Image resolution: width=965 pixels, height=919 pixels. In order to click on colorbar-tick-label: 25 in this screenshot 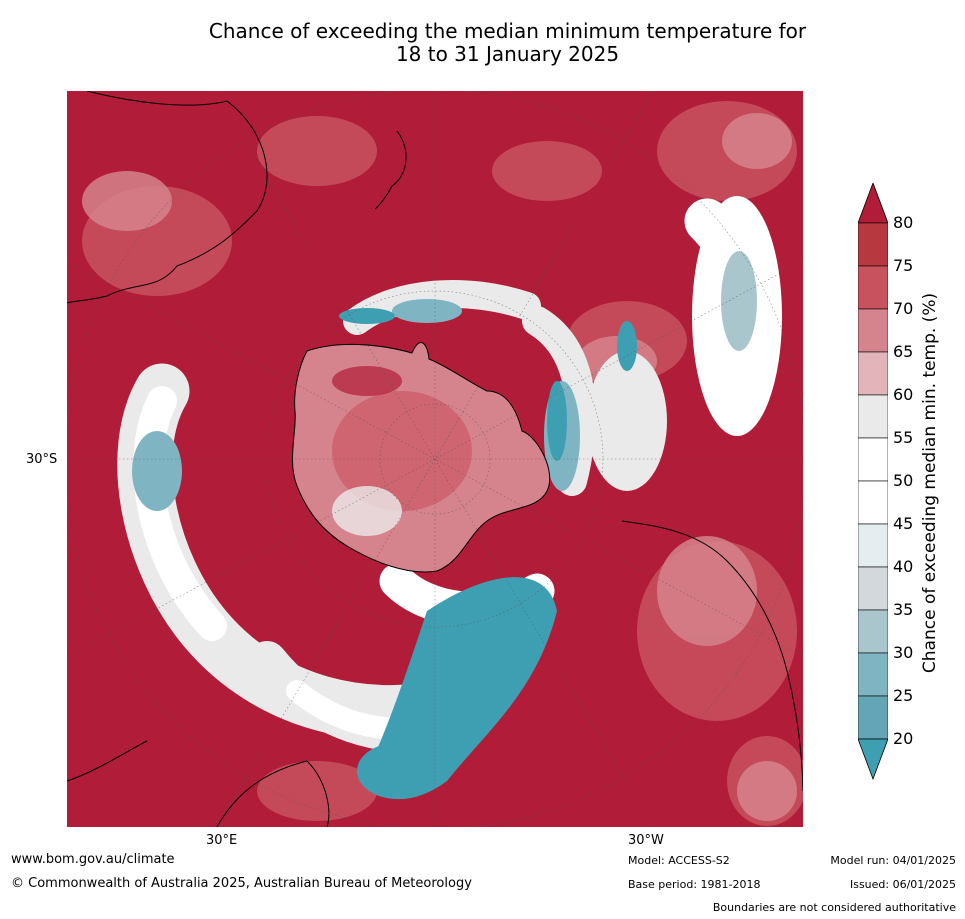, I will do `click(903, 695)`.